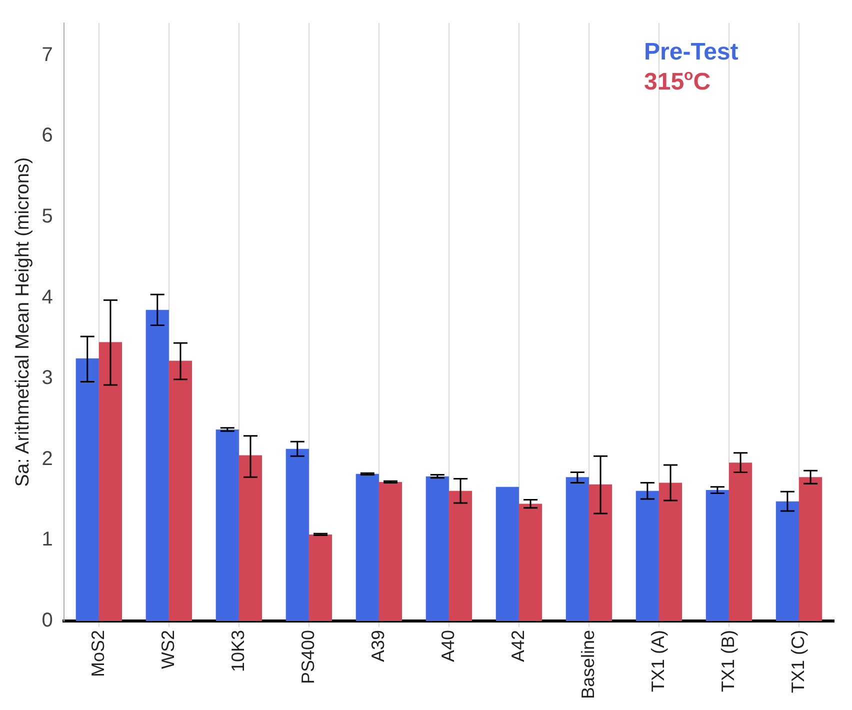  I want to click on y-tick-label: 6, so click(47, 135).